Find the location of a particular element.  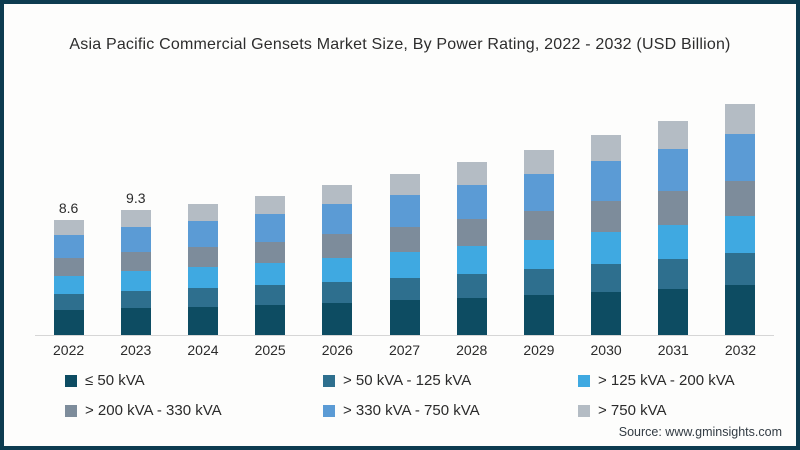

legend-label: ≤ 50 kVA is located at coordinates (115, 380).